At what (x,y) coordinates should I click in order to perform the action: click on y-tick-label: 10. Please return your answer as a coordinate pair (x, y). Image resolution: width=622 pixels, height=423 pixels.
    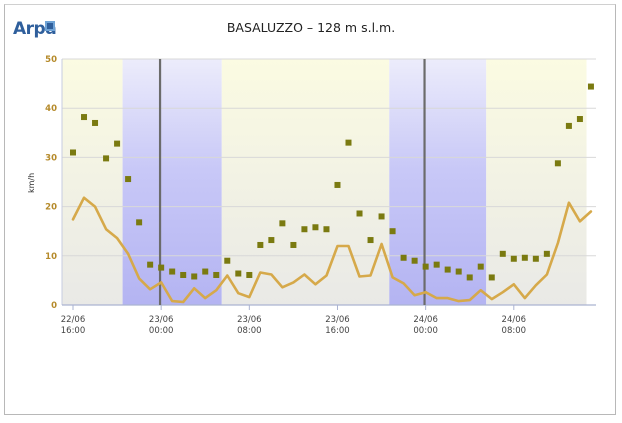
    Looking at the image, I should click on (51, 257).